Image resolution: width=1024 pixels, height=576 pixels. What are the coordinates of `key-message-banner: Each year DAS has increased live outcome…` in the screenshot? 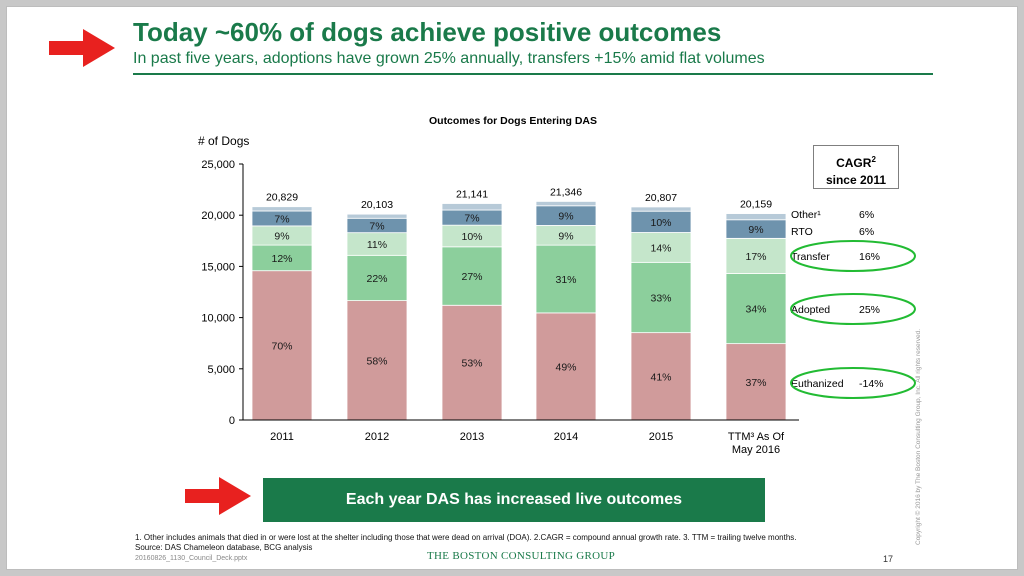 It's located at (514, 500).